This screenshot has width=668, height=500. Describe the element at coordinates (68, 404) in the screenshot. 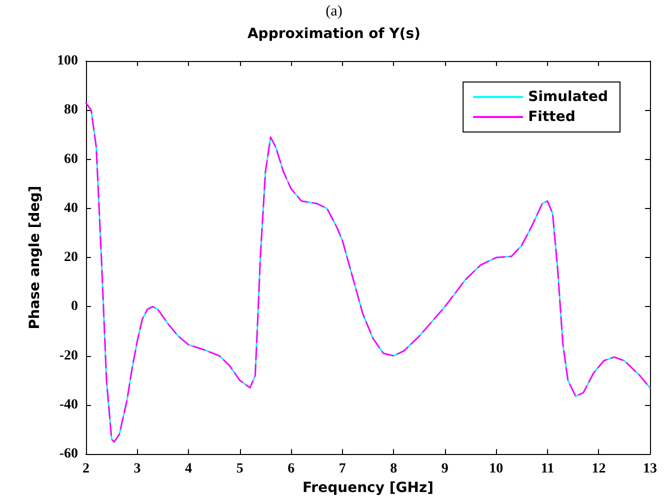

I see `y-tick-label: -40` at that location.